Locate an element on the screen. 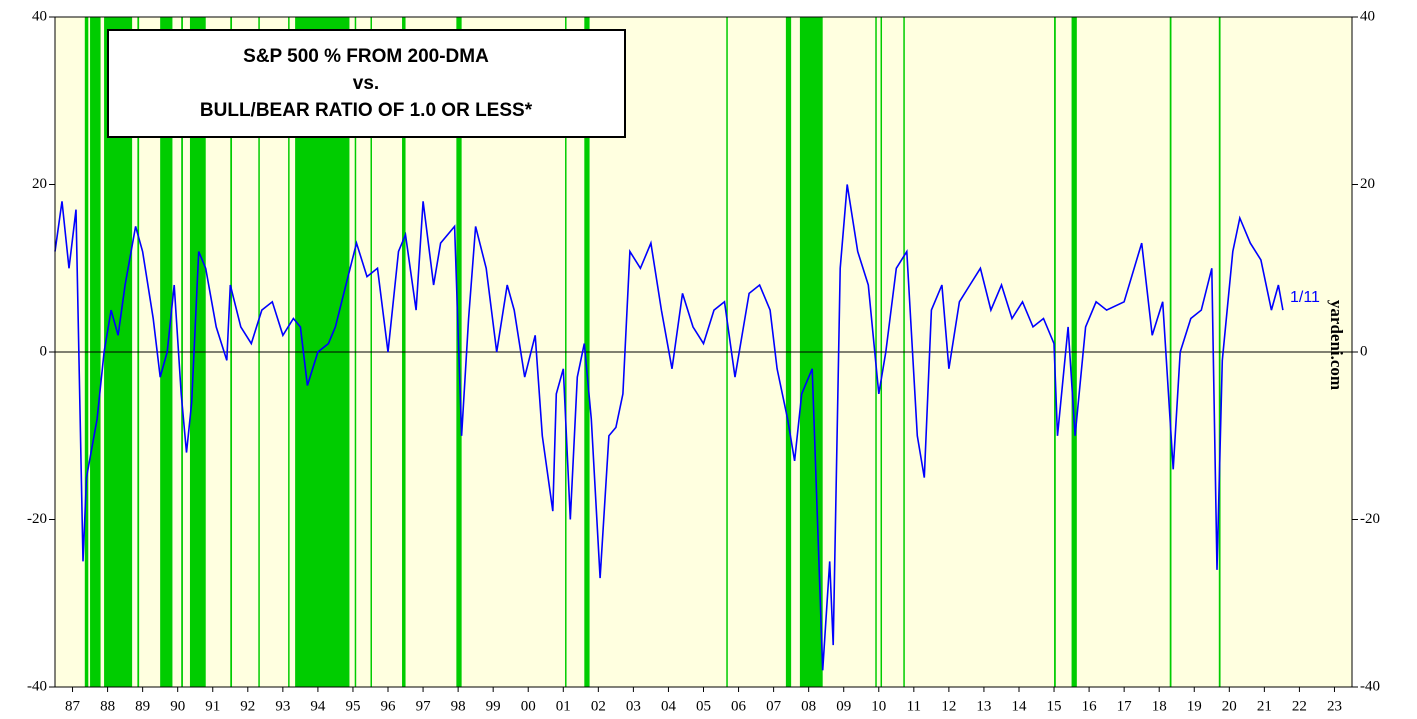 The width and height of the screenshot is (1417, 719). x-tick-label: 20 is located at coordinates (1229, 706).